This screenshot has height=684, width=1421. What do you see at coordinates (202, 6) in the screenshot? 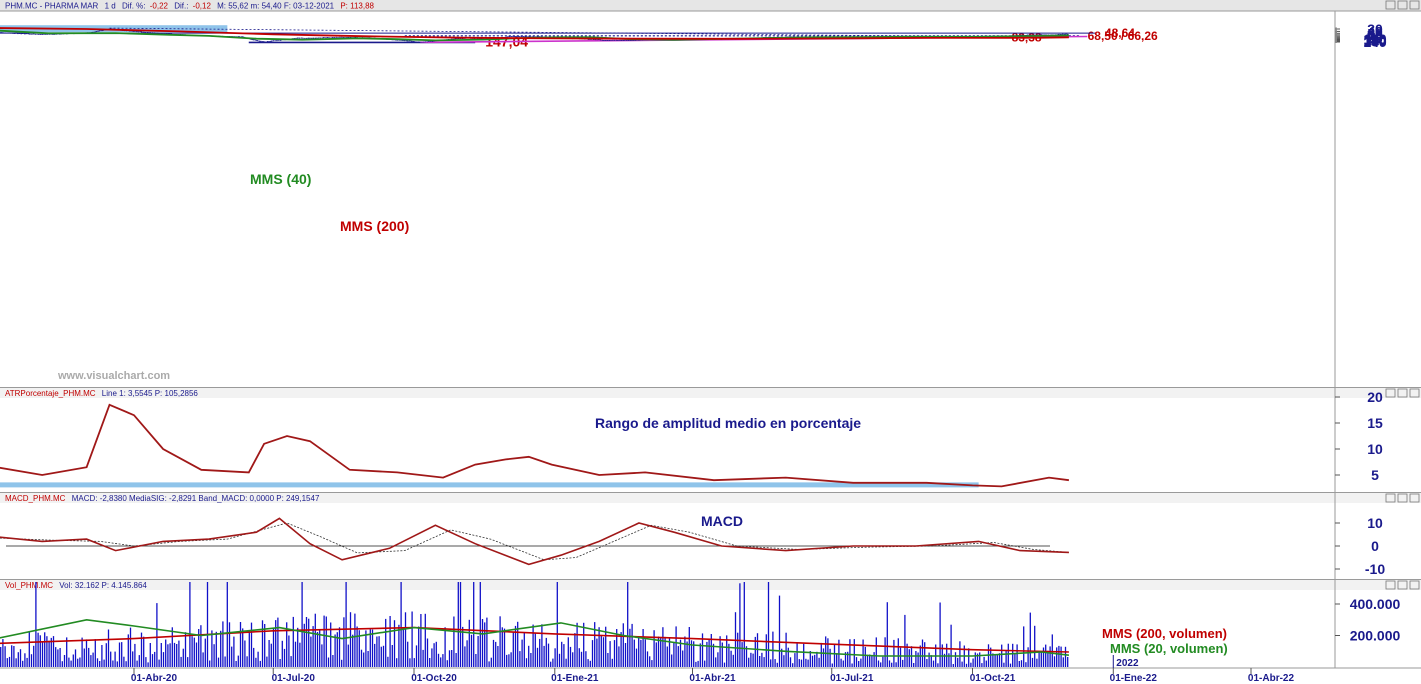
I see `price-dif-value: -0,12` at bounding box center [202, 6].